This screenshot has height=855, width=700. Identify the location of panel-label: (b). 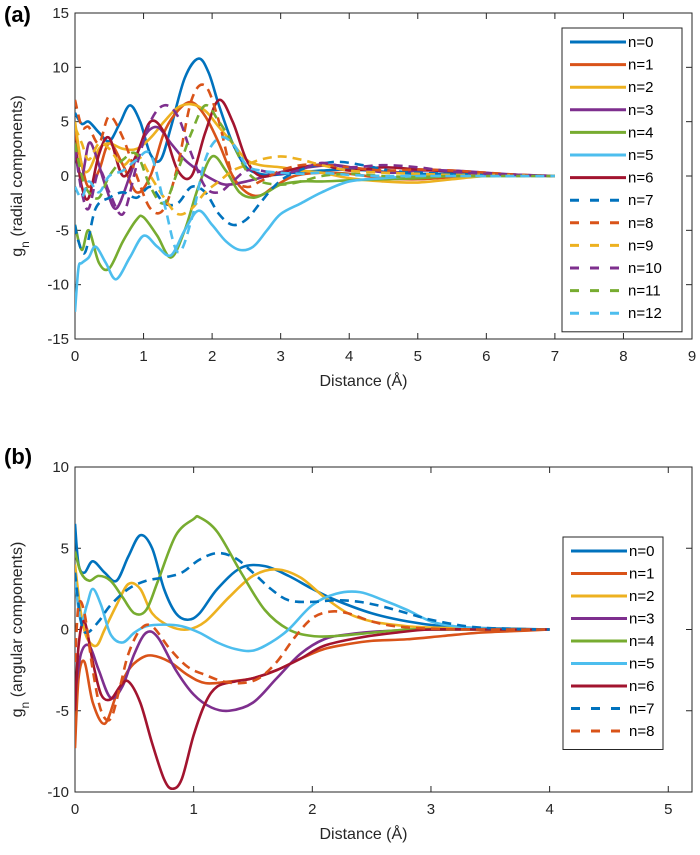
(18, 456).